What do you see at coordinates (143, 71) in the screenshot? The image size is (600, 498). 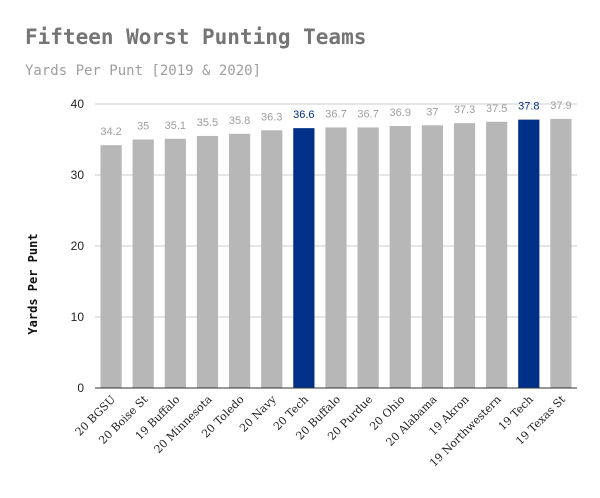 I see `chart-subtitle: Yards Per Punt [2019 & 2020]` at bounding box center [143, 71].